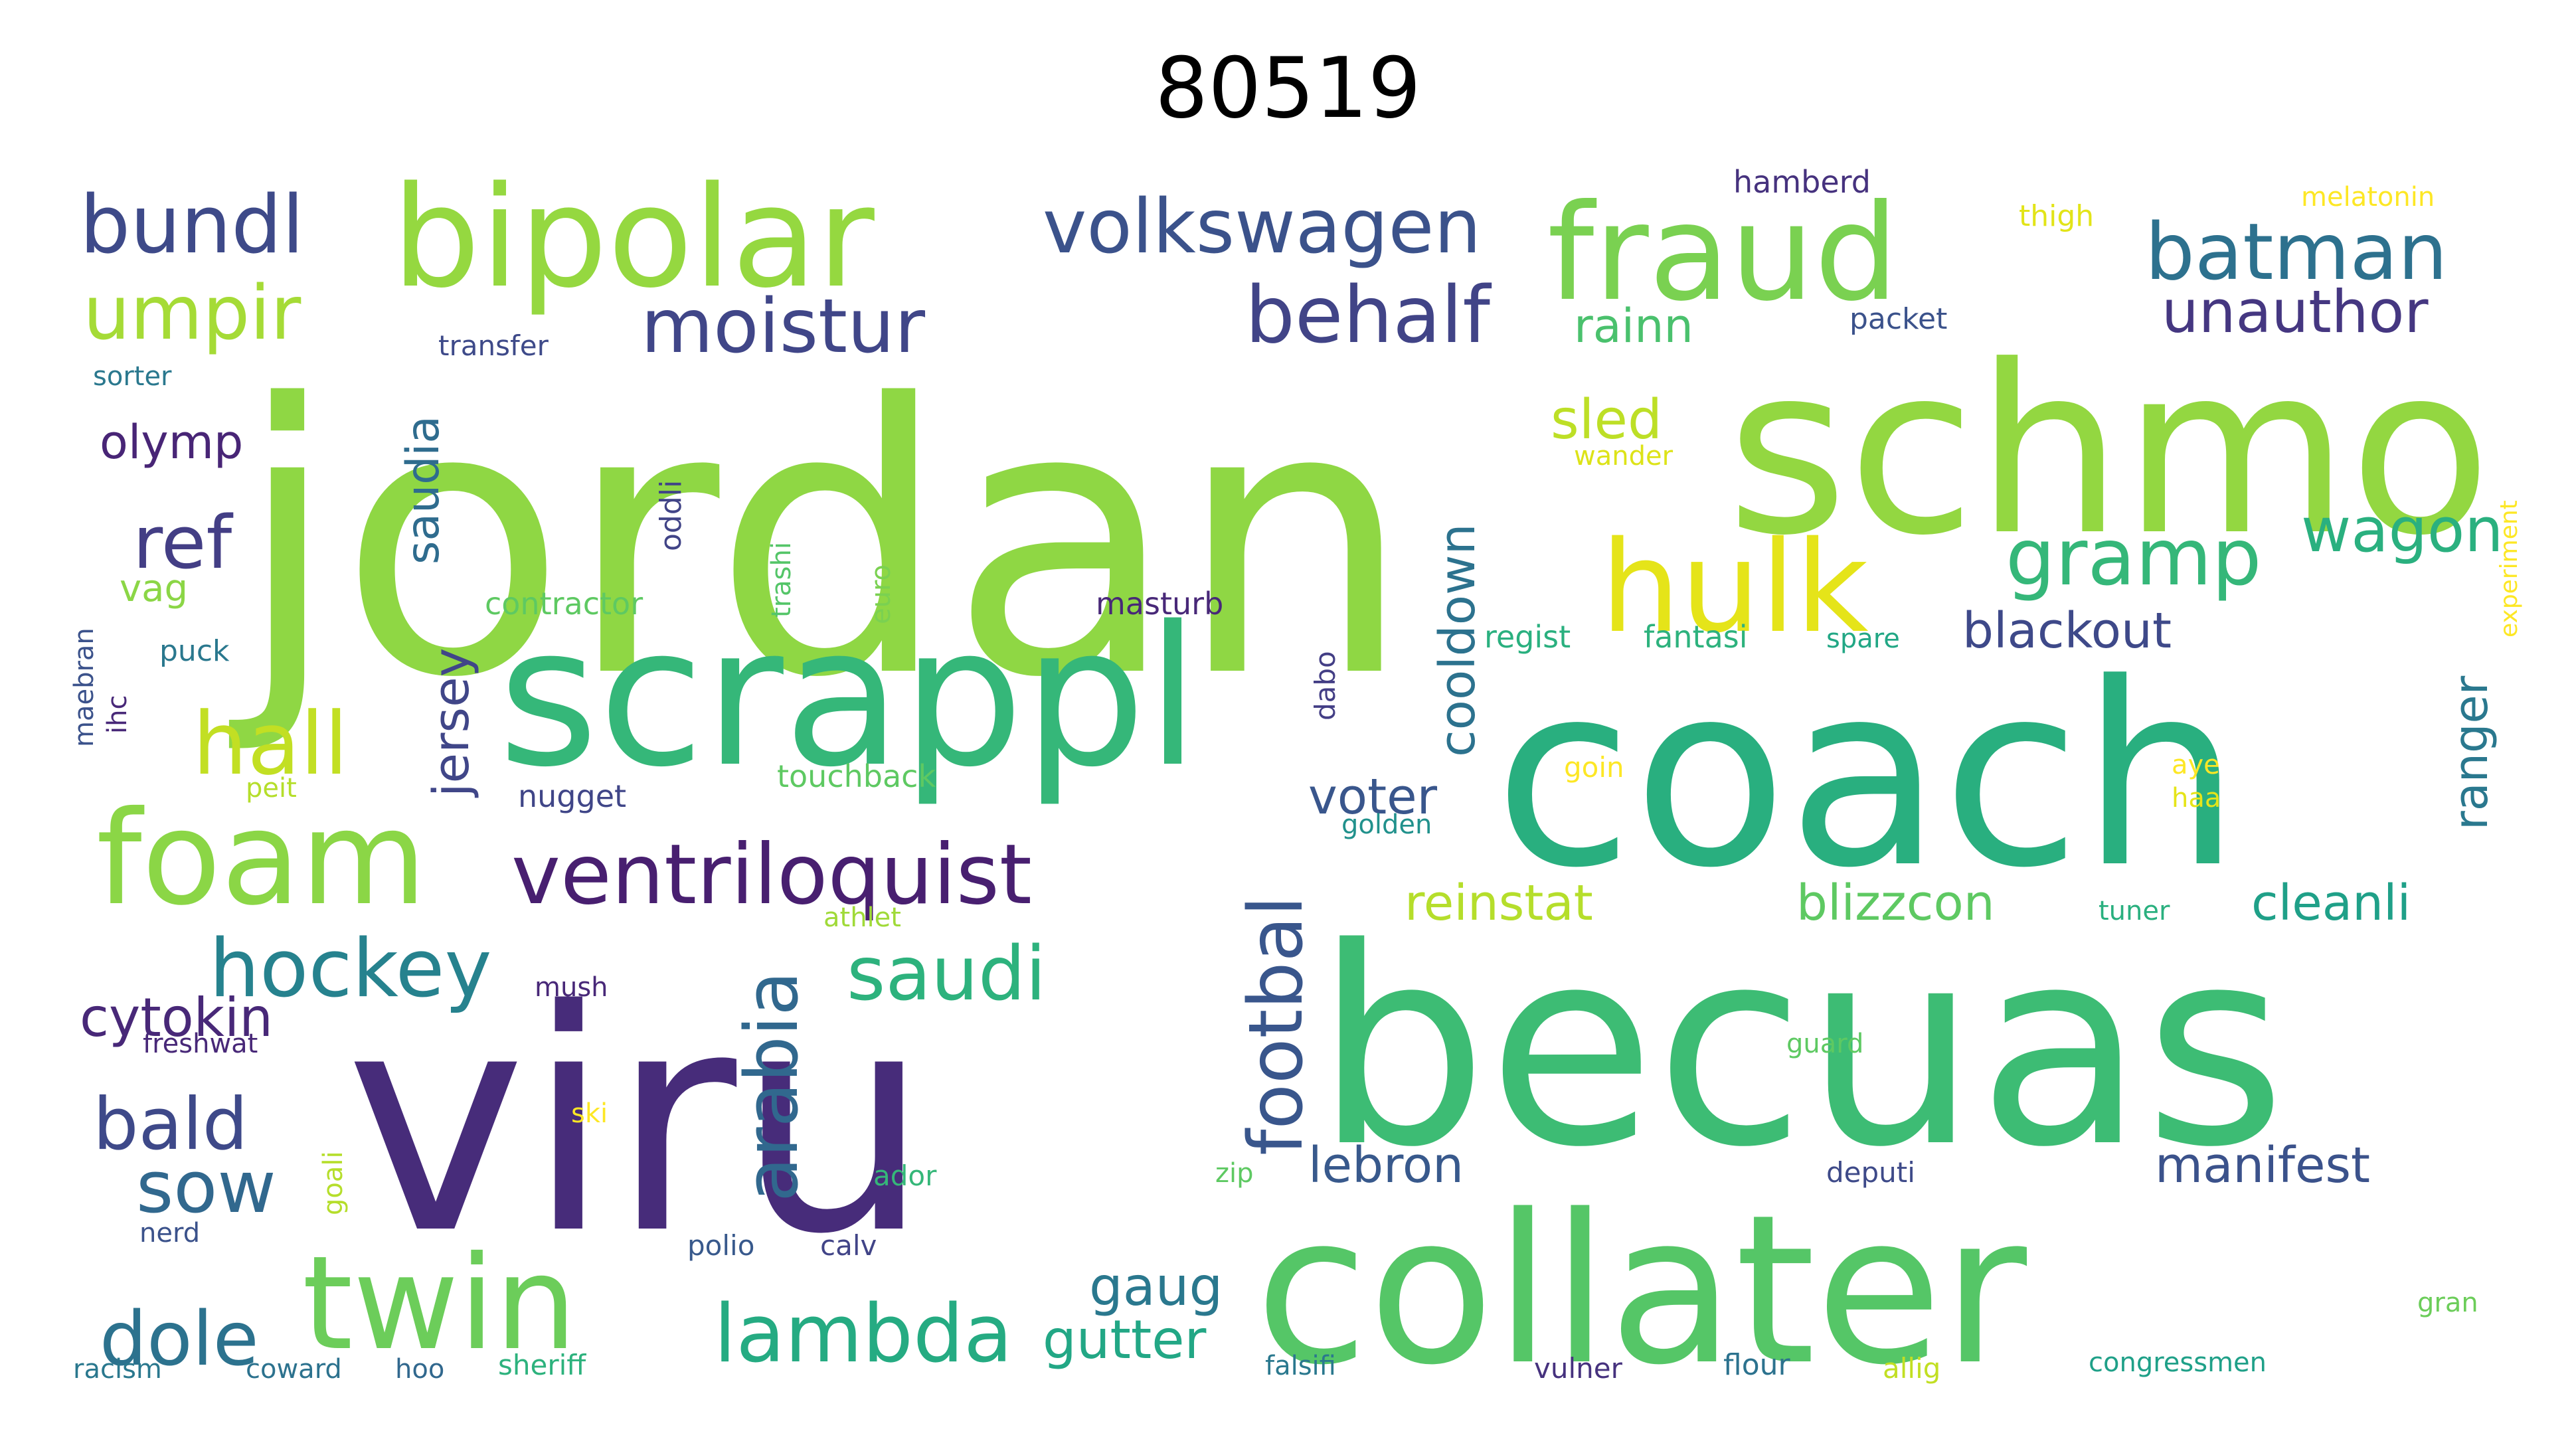 The width and height of the screenshot is (2576, 1453). What do you see at coordinates (192, 225) in the screenshot?
I see `word: bundl` at bounding box center [192, 225].